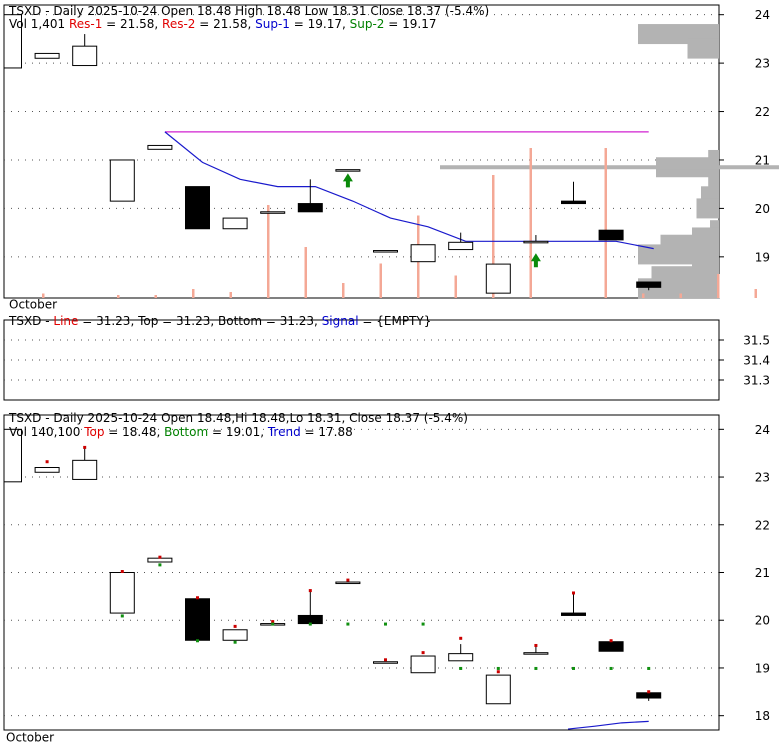  What do you see at coordinates (186, 432) in the screenshot?
I see `trend-bottom-label: Bottom` at bounding box center [186, 432].